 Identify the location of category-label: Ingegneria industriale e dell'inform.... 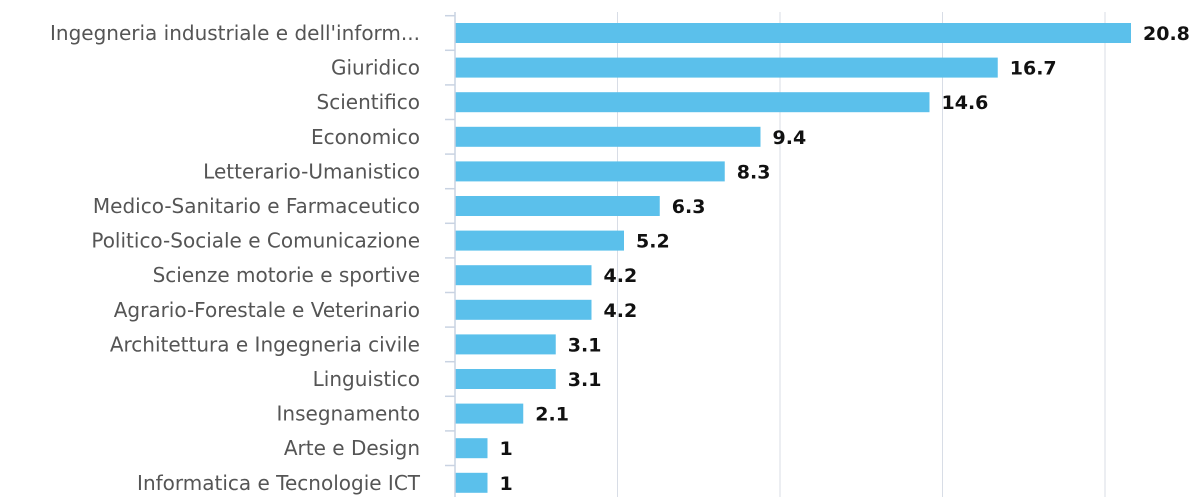
(235, 33).